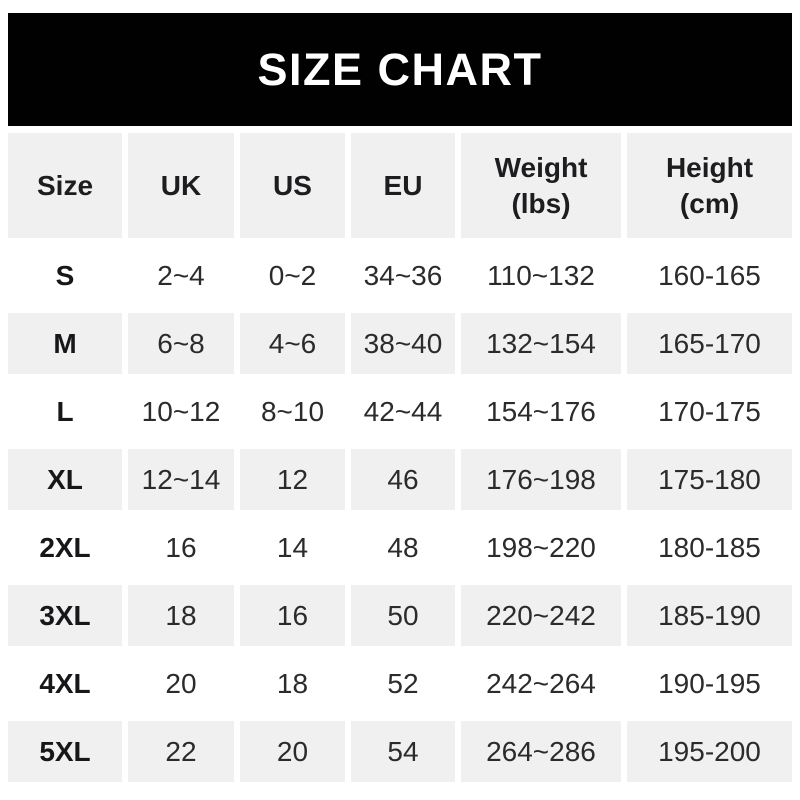 The width and height of the screenshot is (800, 800). What do you see at coordinates (65, 547) in the screenshot?
I see `size-cell: 2XL` at bounding box center [65, 547].